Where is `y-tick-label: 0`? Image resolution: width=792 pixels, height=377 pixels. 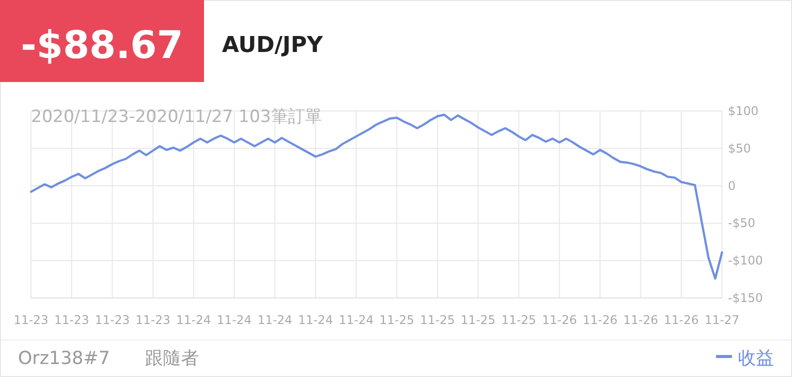
y-tick-label: 0 is located at coordinates (732, 185).